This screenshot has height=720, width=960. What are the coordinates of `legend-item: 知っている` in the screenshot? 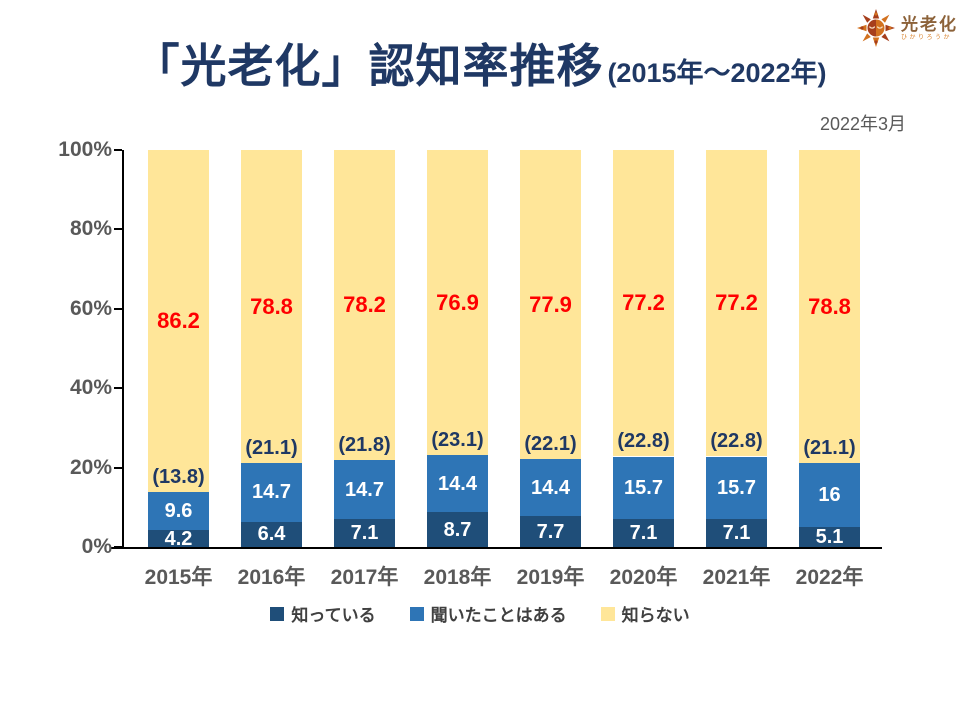 It's located at (323, 613).